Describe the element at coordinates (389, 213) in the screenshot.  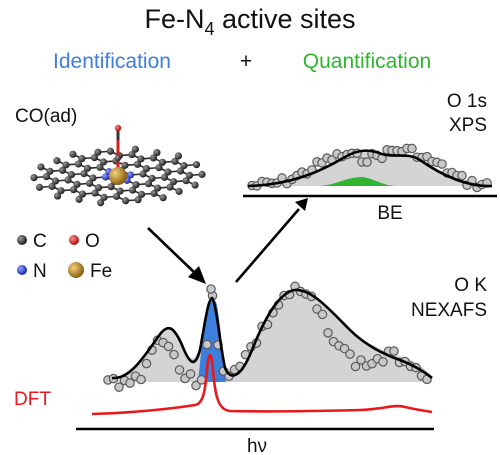
I see `xps-axis-label: BE` at that location.